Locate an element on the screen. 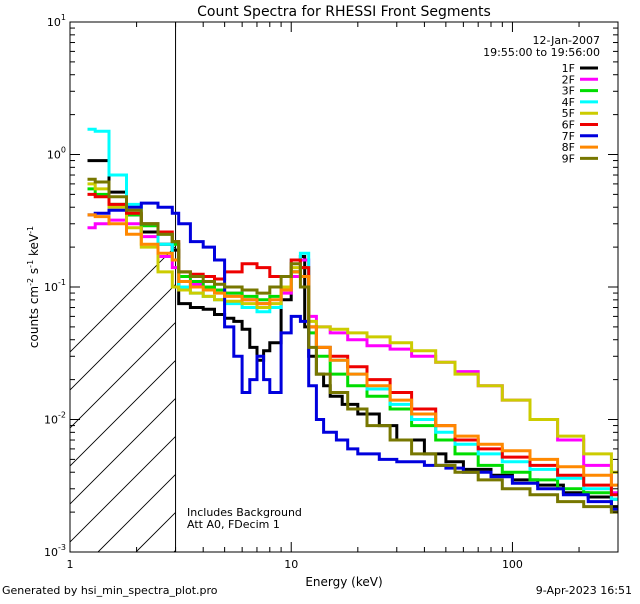 The height and width of the screenshot is (604, 640). timestamp-footer: 9-Apr-2023 16:51 is located at coordinates (584, 590).